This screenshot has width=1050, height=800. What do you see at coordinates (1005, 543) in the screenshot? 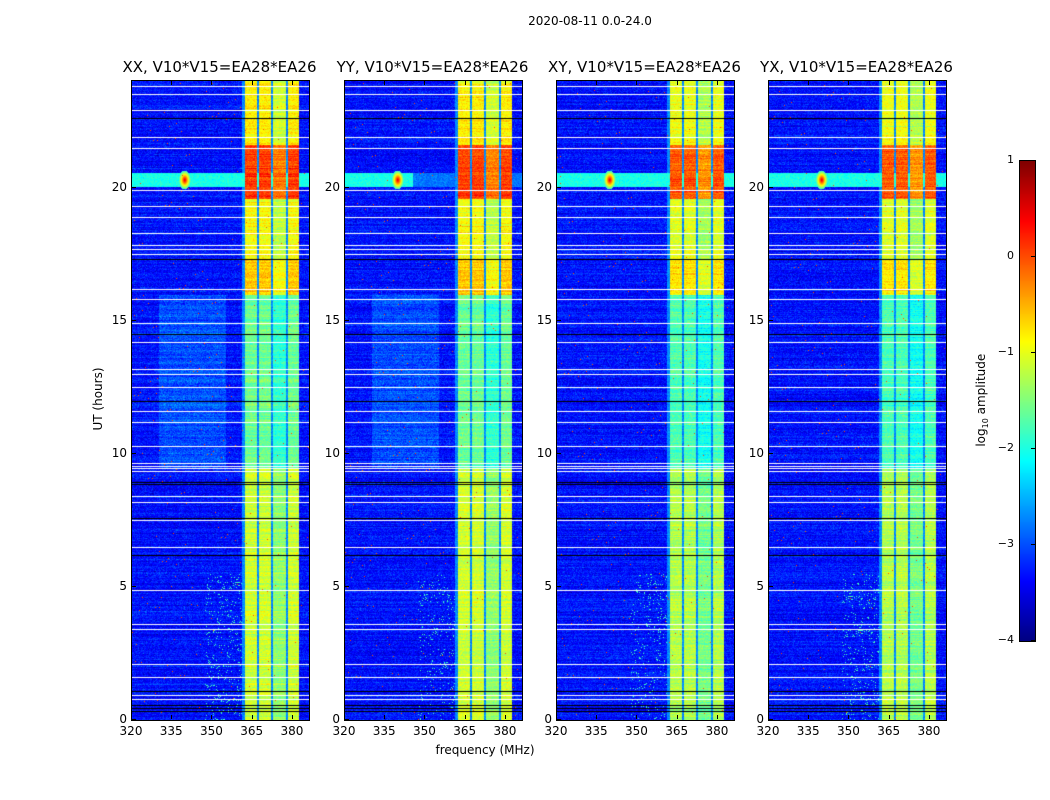
I see `colorbar-tick-label: −3` at bounding box center [1005, 543].